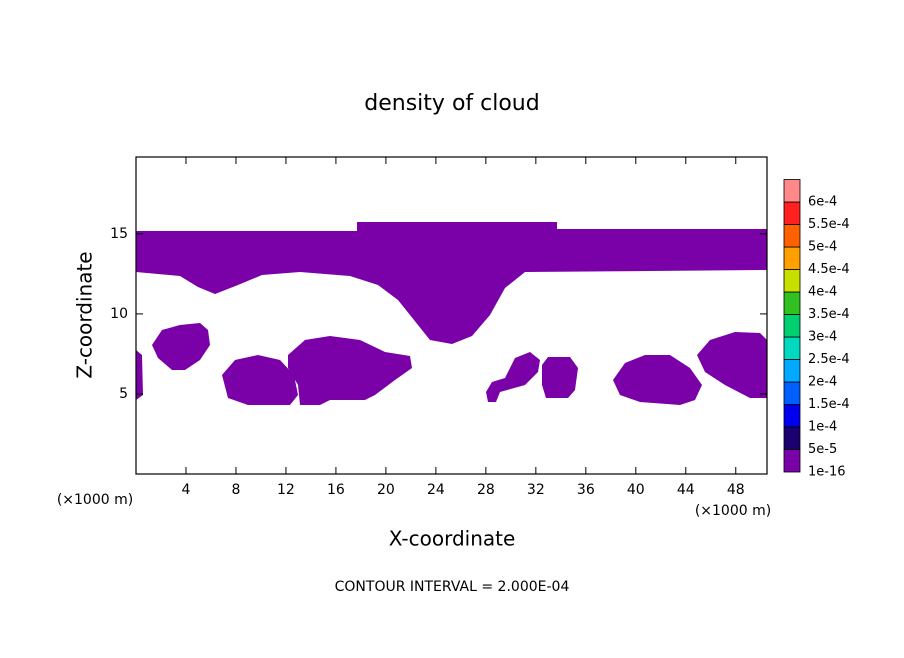 This screenshot has height=658, width=904. What do you see at coordinates (235, 490) in the screenshot?
I see `x-tick-label: 8` at bounding box center [235, 490].